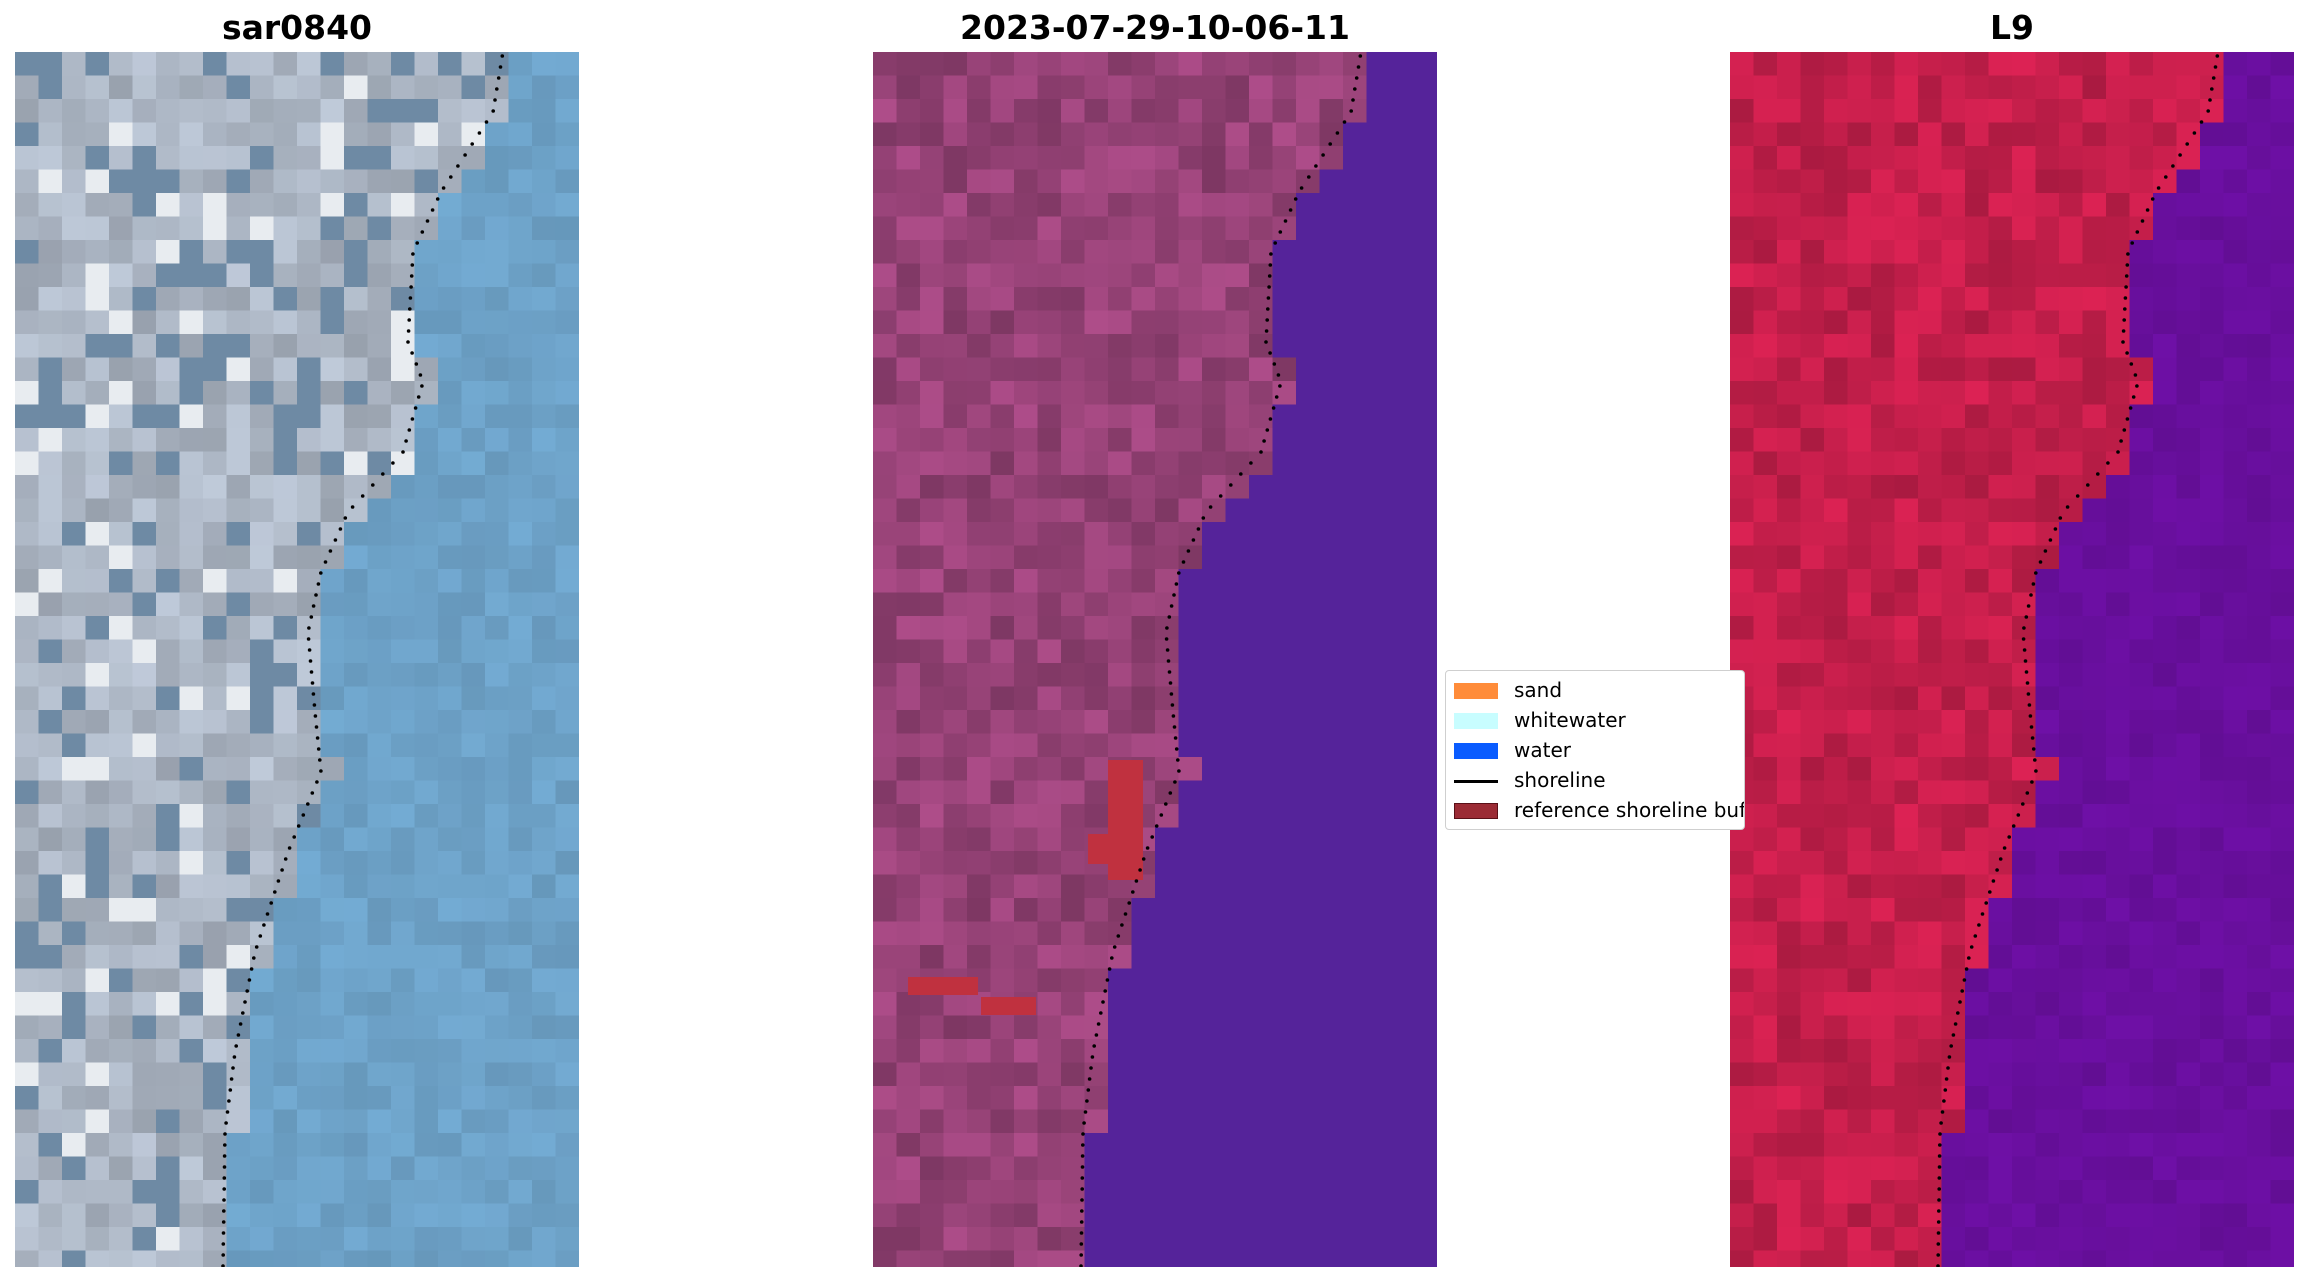 The image size is (2307, 1283). I want to click on legend-label-shoreline: shoreline, so click(1560, 780).